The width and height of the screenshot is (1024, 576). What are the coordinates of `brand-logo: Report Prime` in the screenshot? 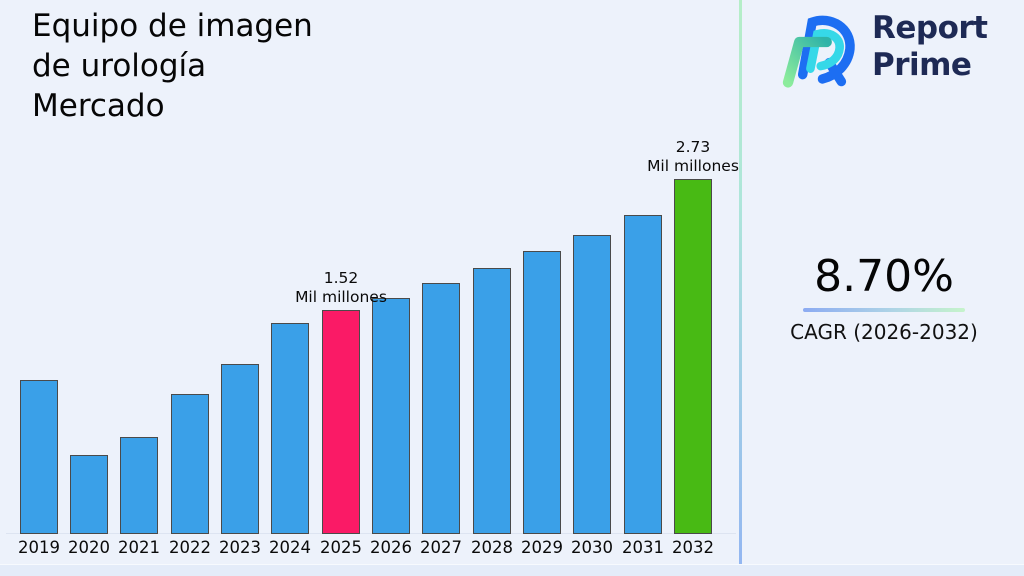 It's located at (882, 48).